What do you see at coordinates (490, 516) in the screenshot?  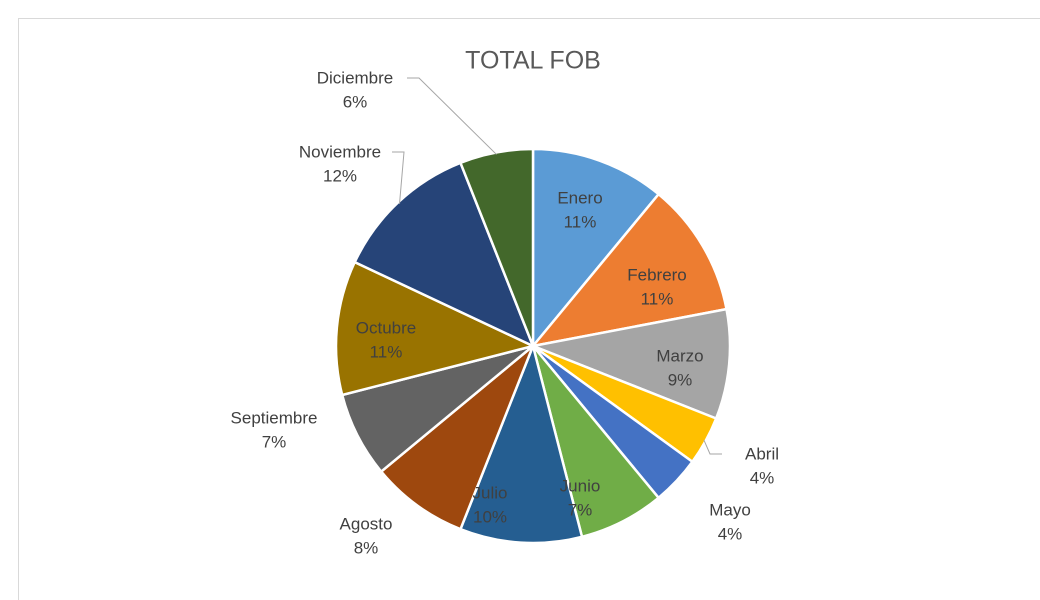 I see `data-label-value: 10%` at bounding box center [490, 516].